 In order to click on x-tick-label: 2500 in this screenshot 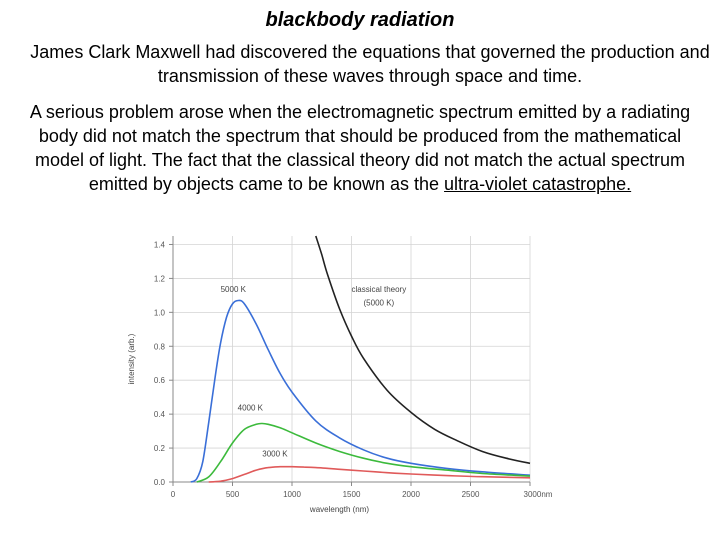, I will do `click(471, 494)`.